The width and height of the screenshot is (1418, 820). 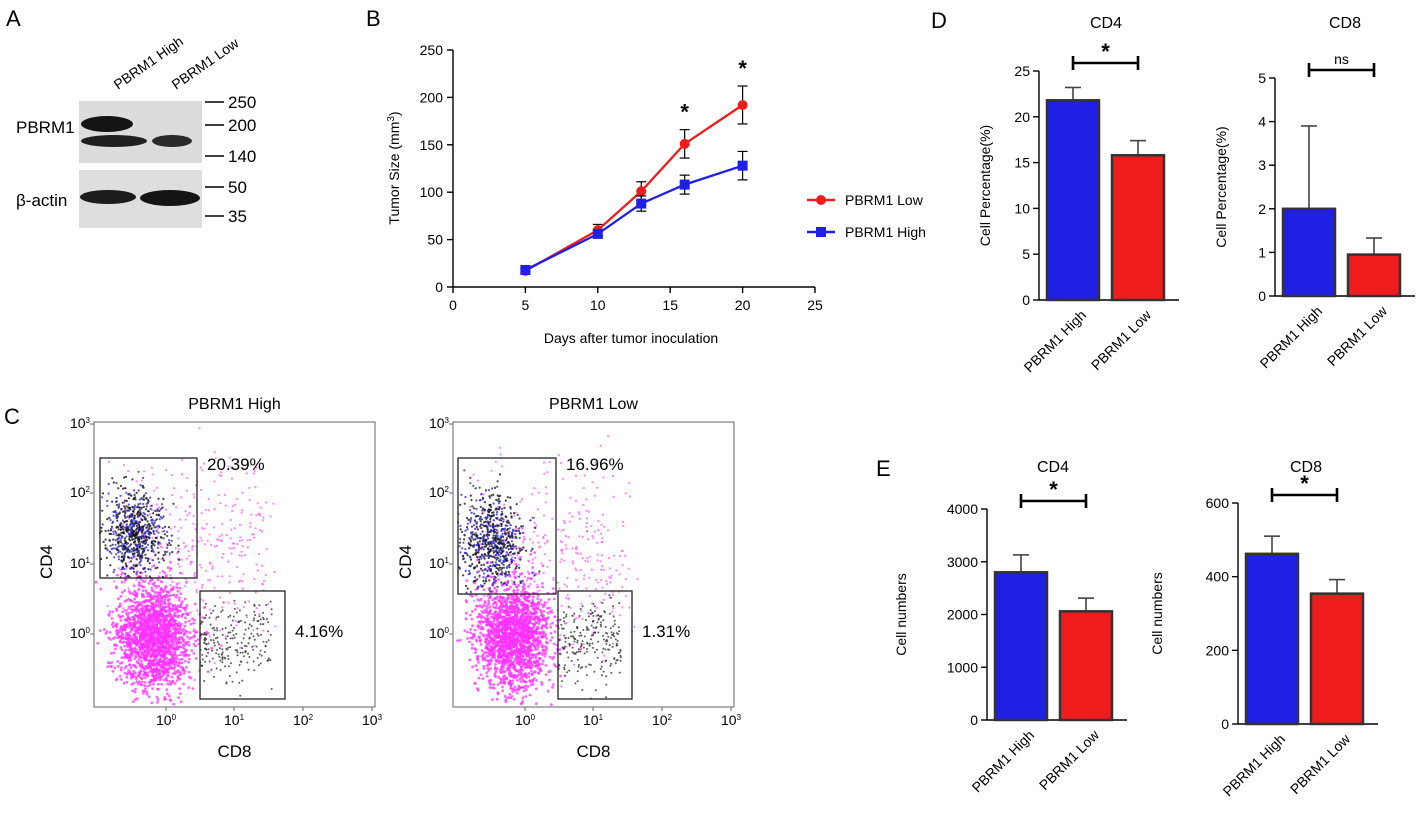 I want to click on bar-y-tick-label: 0, so click(x=1026, y=300).